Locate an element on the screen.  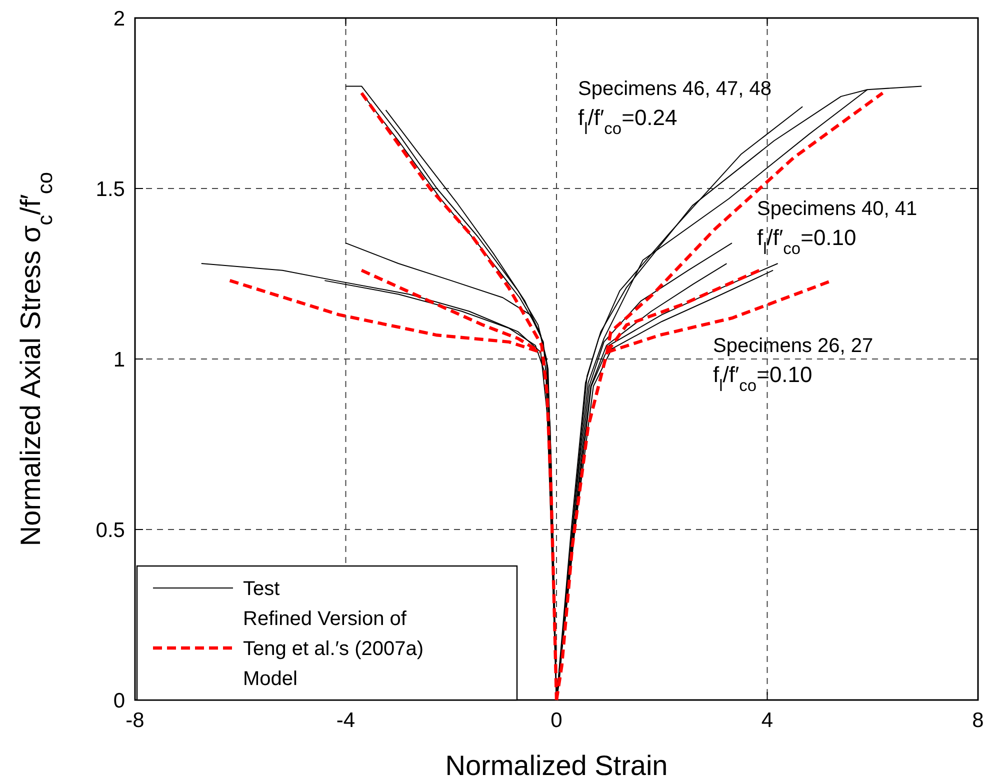
x-tick-label: 0 is located at coordinates (556, 720).